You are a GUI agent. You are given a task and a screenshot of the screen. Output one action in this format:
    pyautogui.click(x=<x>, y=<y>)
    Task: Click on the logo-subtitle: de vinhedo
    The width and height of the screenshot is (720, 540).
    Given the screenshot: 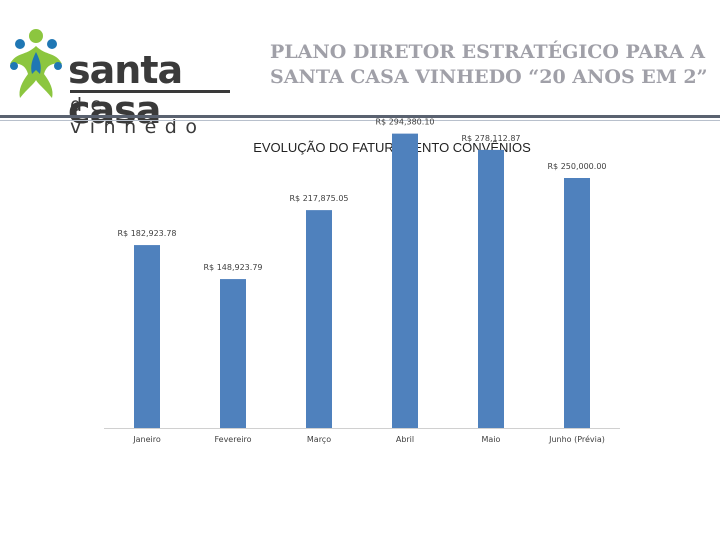 What is the action you would take?
    pyautogui.click(x=138, y=116)
    